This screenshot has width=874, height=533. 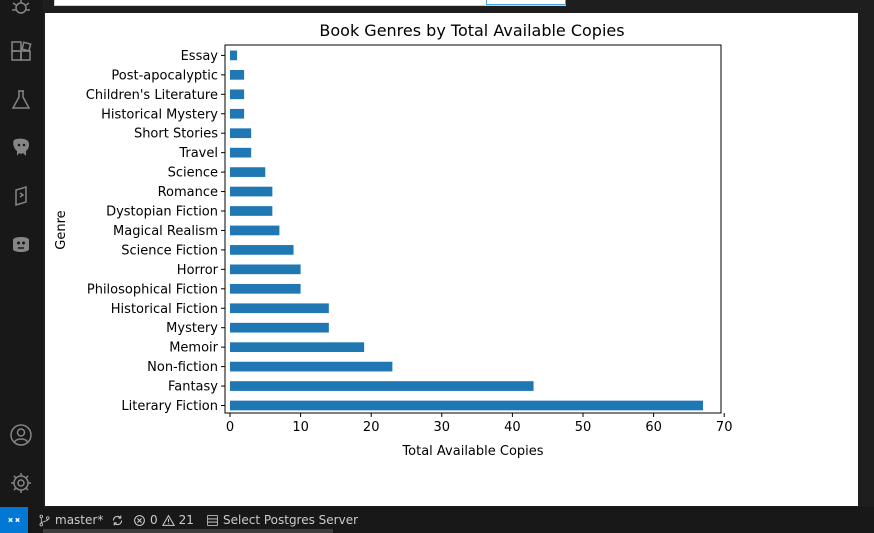 What do you see at coordinates (164, 309) in the screenshot?
I see `category-label: Historical Fiction` at bounding box center [164, 309].